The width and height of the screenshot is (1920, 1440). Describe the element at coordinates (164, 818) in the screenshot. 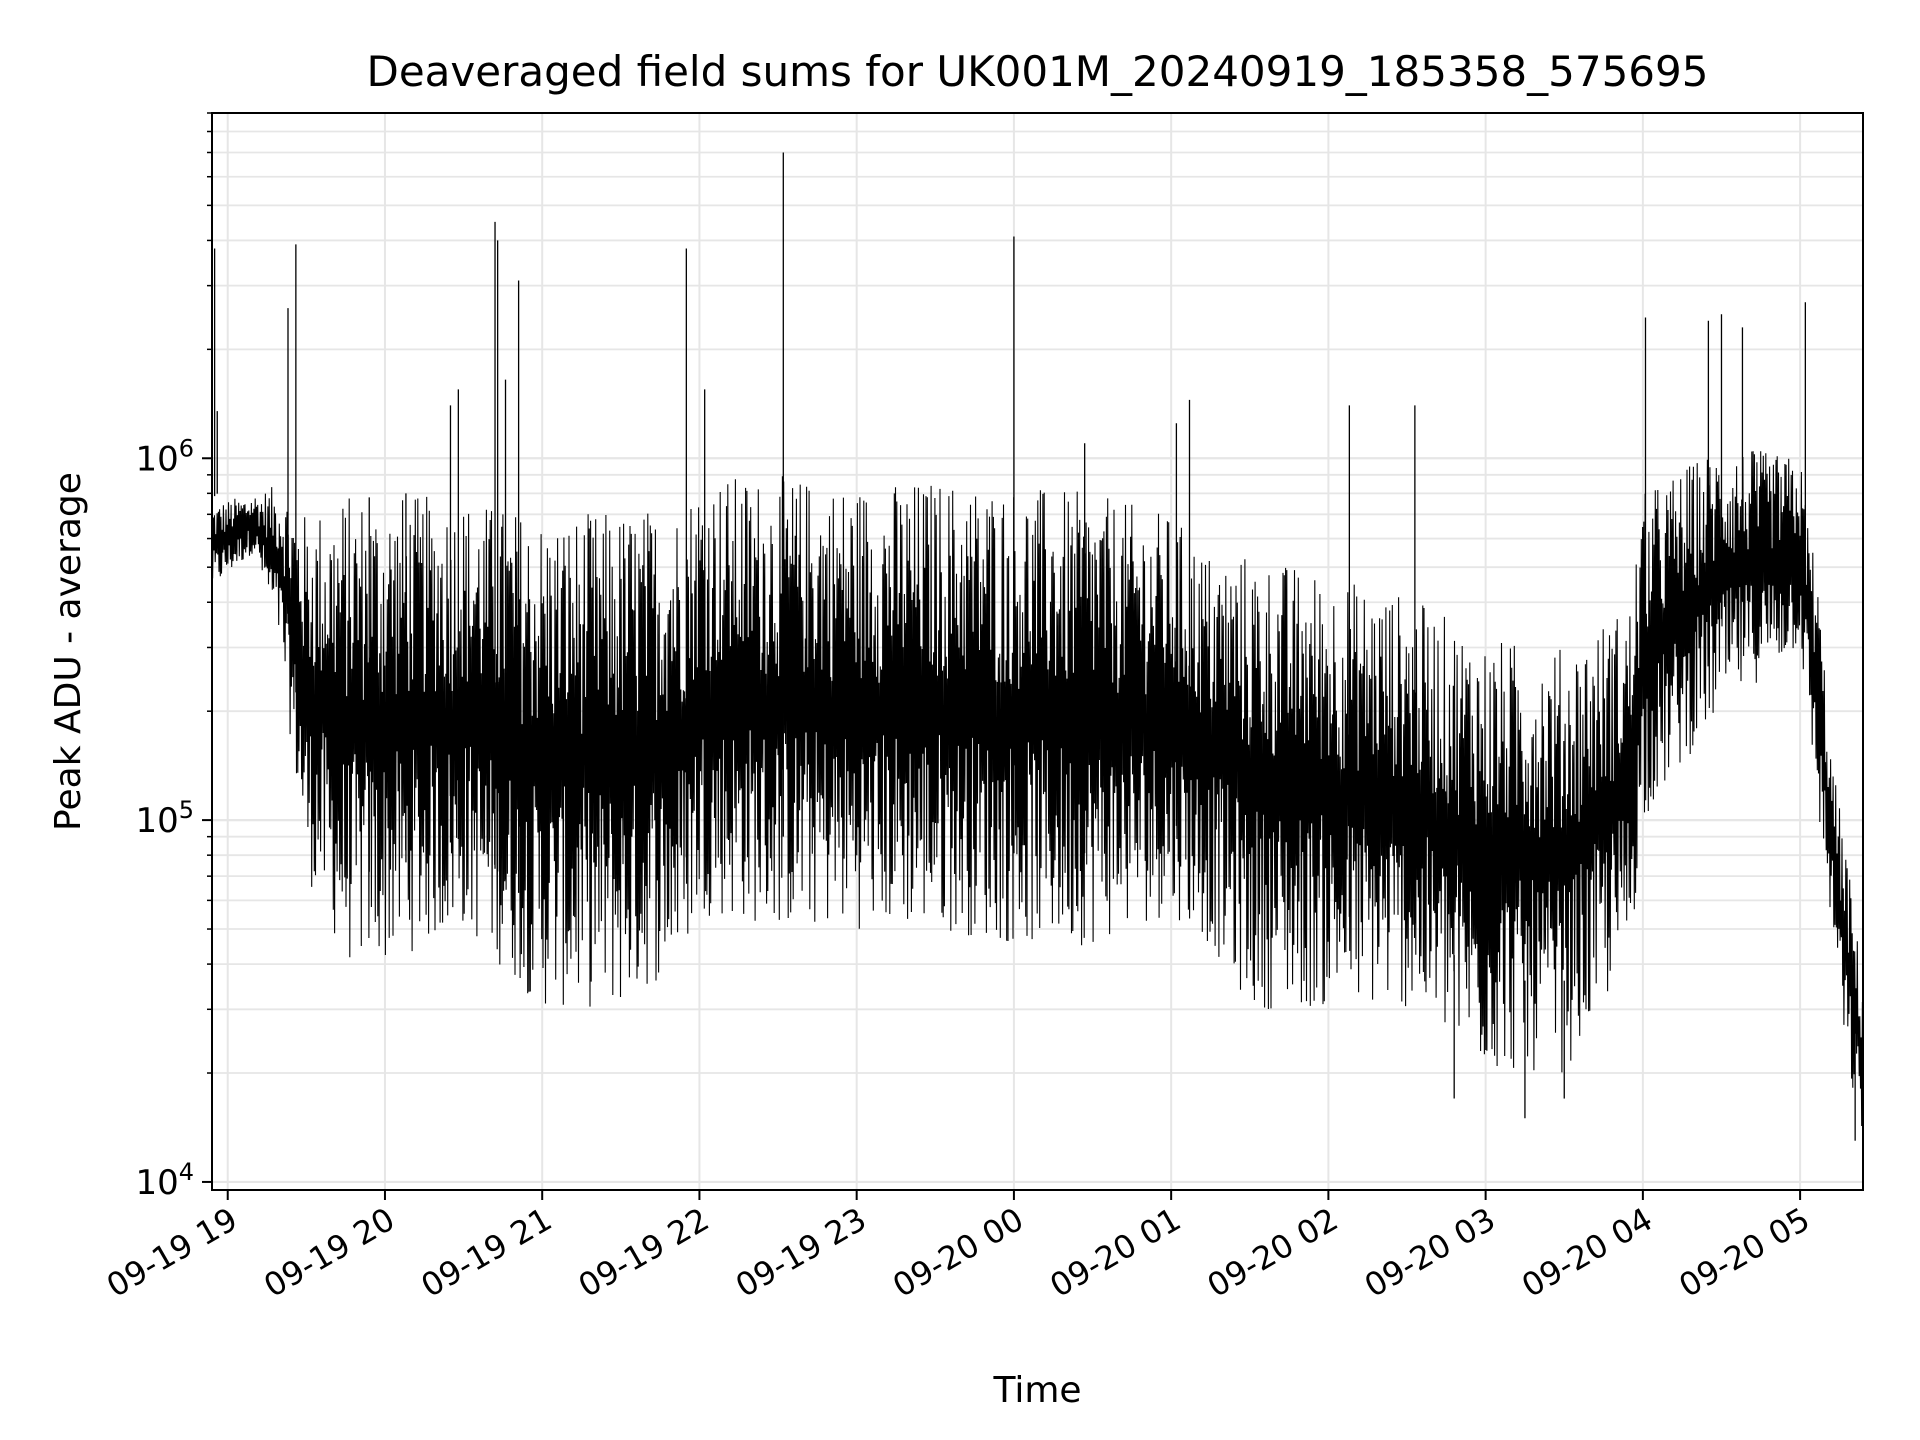

I see `y-tick-label: 10⁵` at that location.